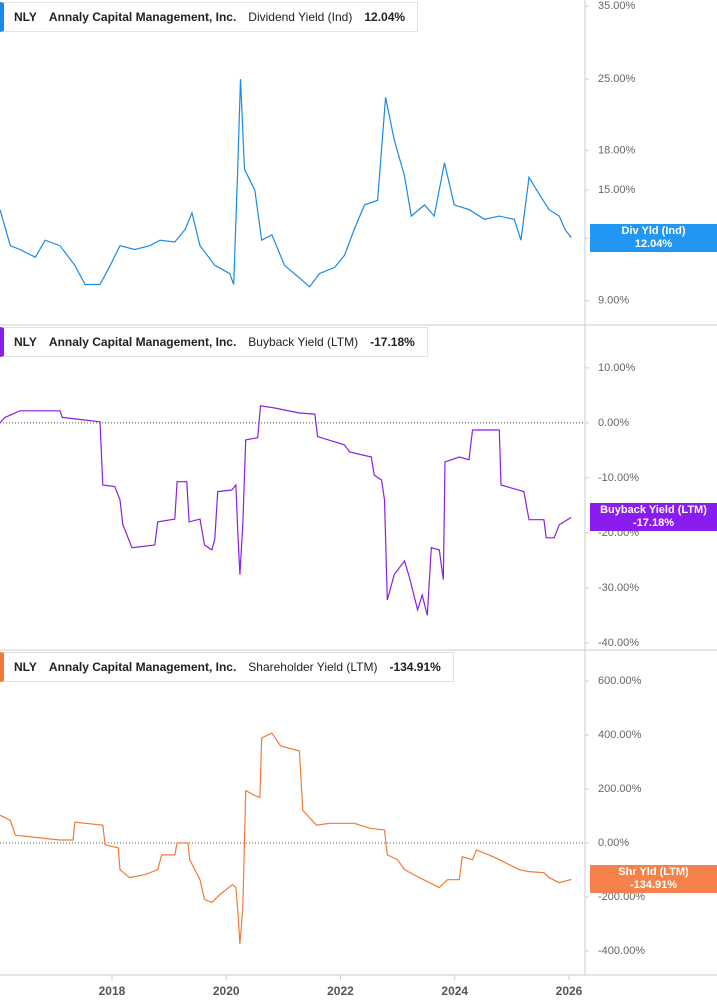 Image resolution: width=717 pixels, height=1005 pixels. I want to click on y-tick-label: 15.00%, so click(617, 190).